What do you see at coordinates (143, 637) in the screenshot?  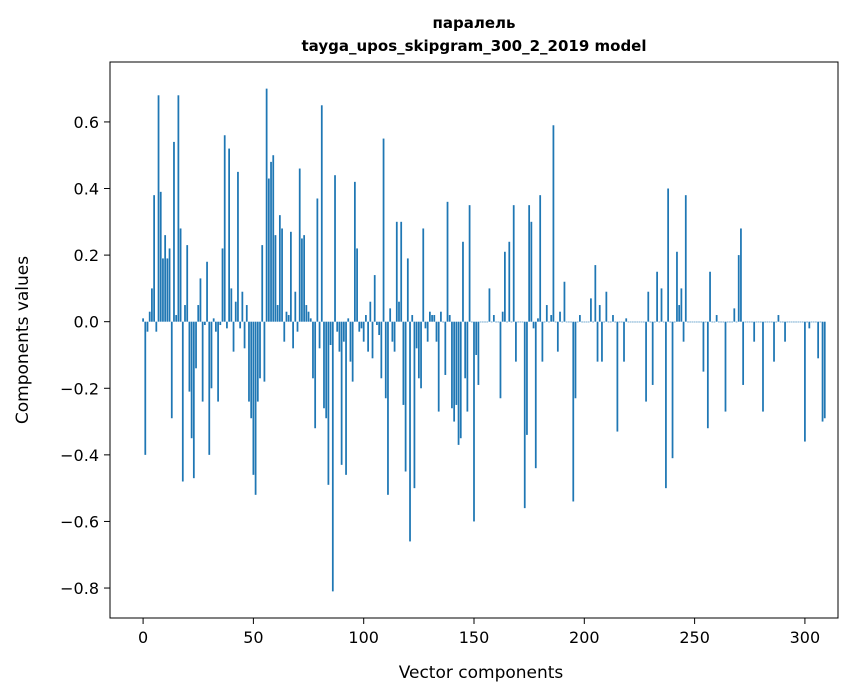 I see `x-tick-label: 0` at bounding box center [143, 637].